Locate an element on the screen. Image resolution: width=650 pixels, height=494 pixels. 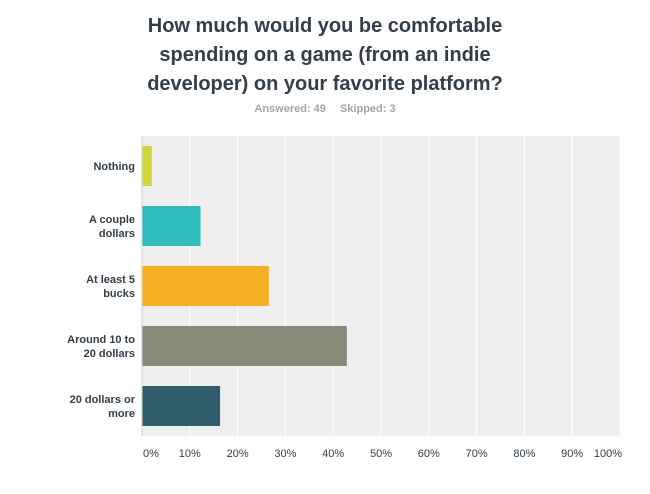
category-label: A couple dollars is located at coordinates (112, 227).